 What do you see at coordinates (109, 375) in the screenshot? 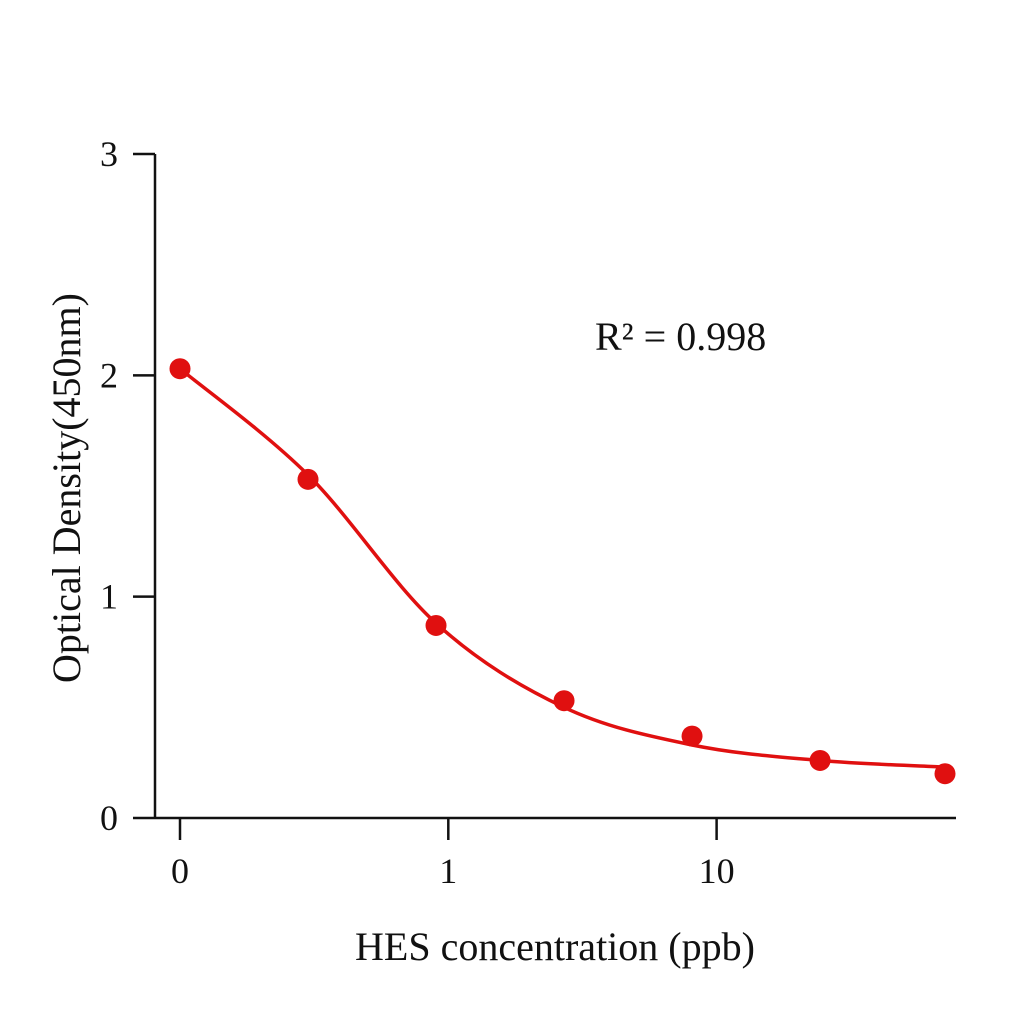
I see `y-tick-label: 2` at bounding box center [109, 375].